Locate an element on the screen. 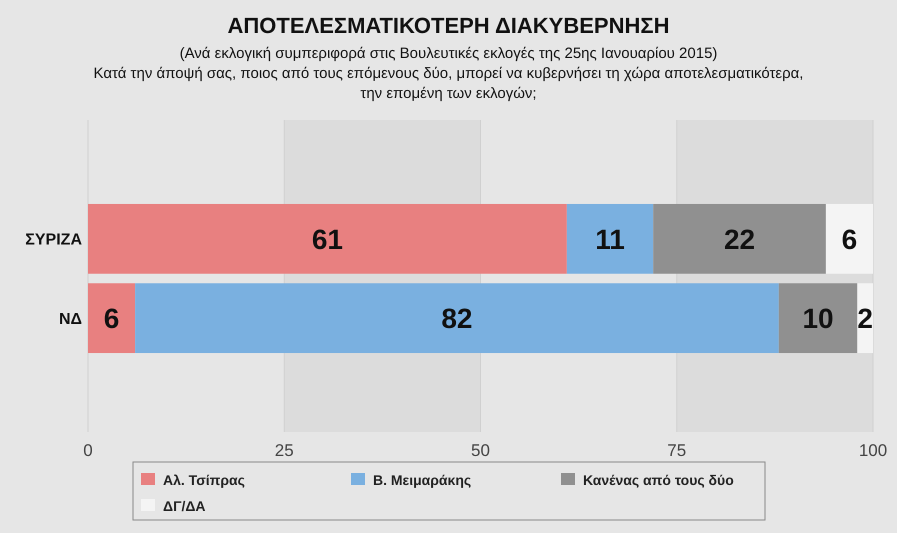 Image resolution: width=897 pixels, height=533 pixels. x-tick-label: 75 is located at coordinates (676, 450).